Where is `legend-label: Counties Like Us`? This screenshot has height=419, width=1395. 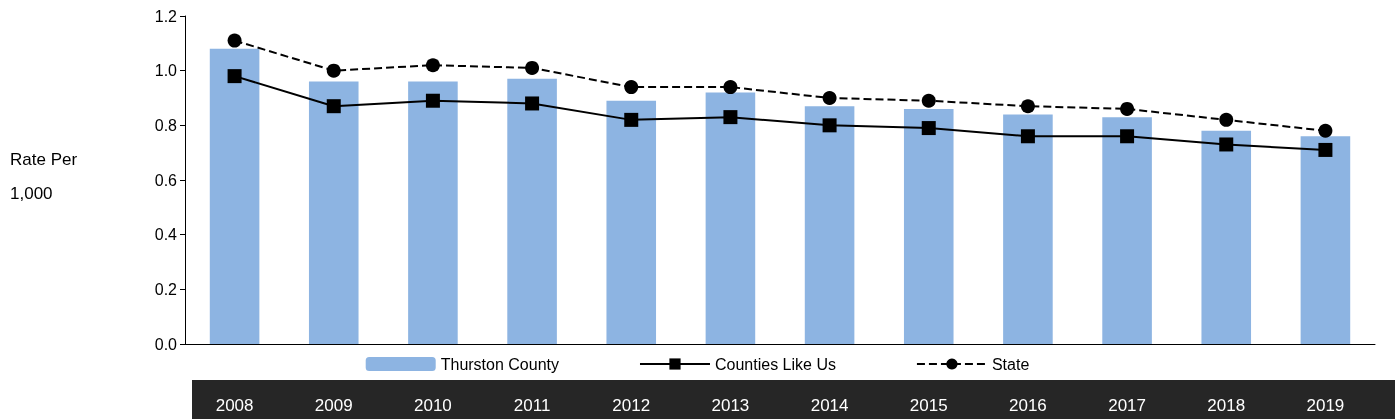 legend-label: Counties Like Us is located at coordinates (775, 364).